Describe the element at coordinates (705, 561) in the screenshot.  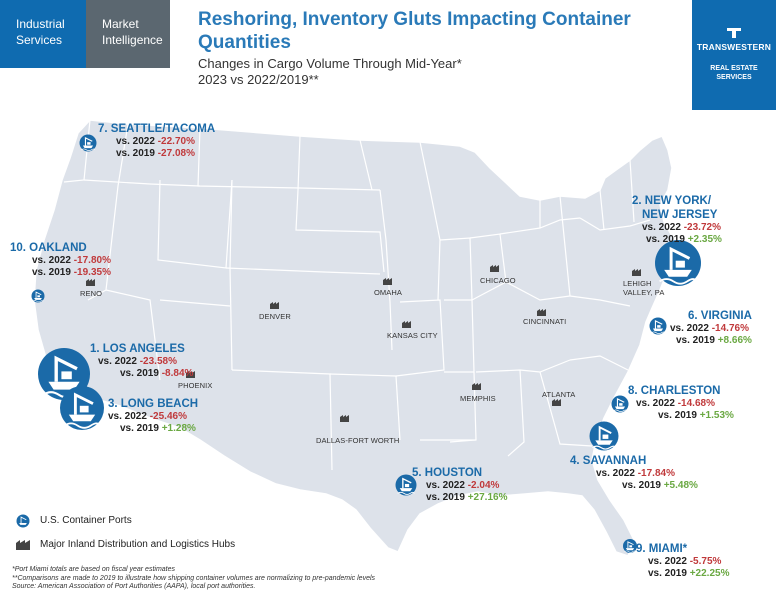
I see `value-vs2022: -5.75%` at that location.